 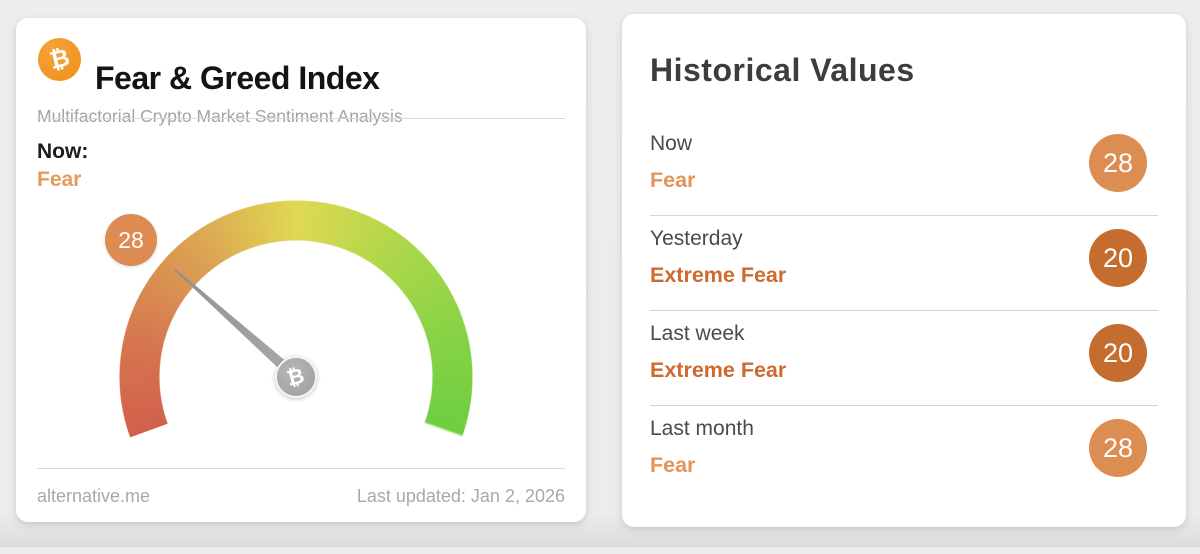 What do you see at coordinates (131, 240) in the screenshot?
I see `gauge-value-badge: 28` at bounding box center [131, 240].